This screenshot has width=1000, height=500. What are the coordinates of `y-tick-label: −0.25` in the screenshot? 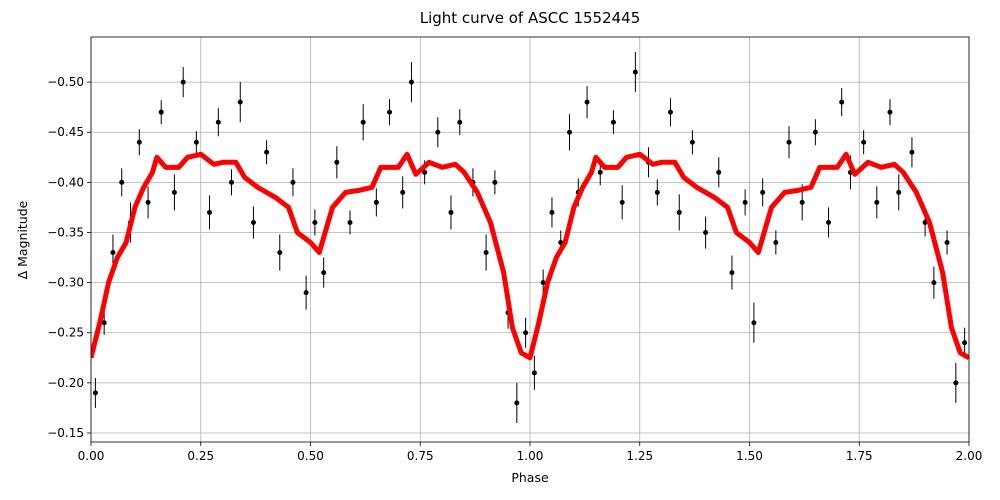 It's located at (65, 333).